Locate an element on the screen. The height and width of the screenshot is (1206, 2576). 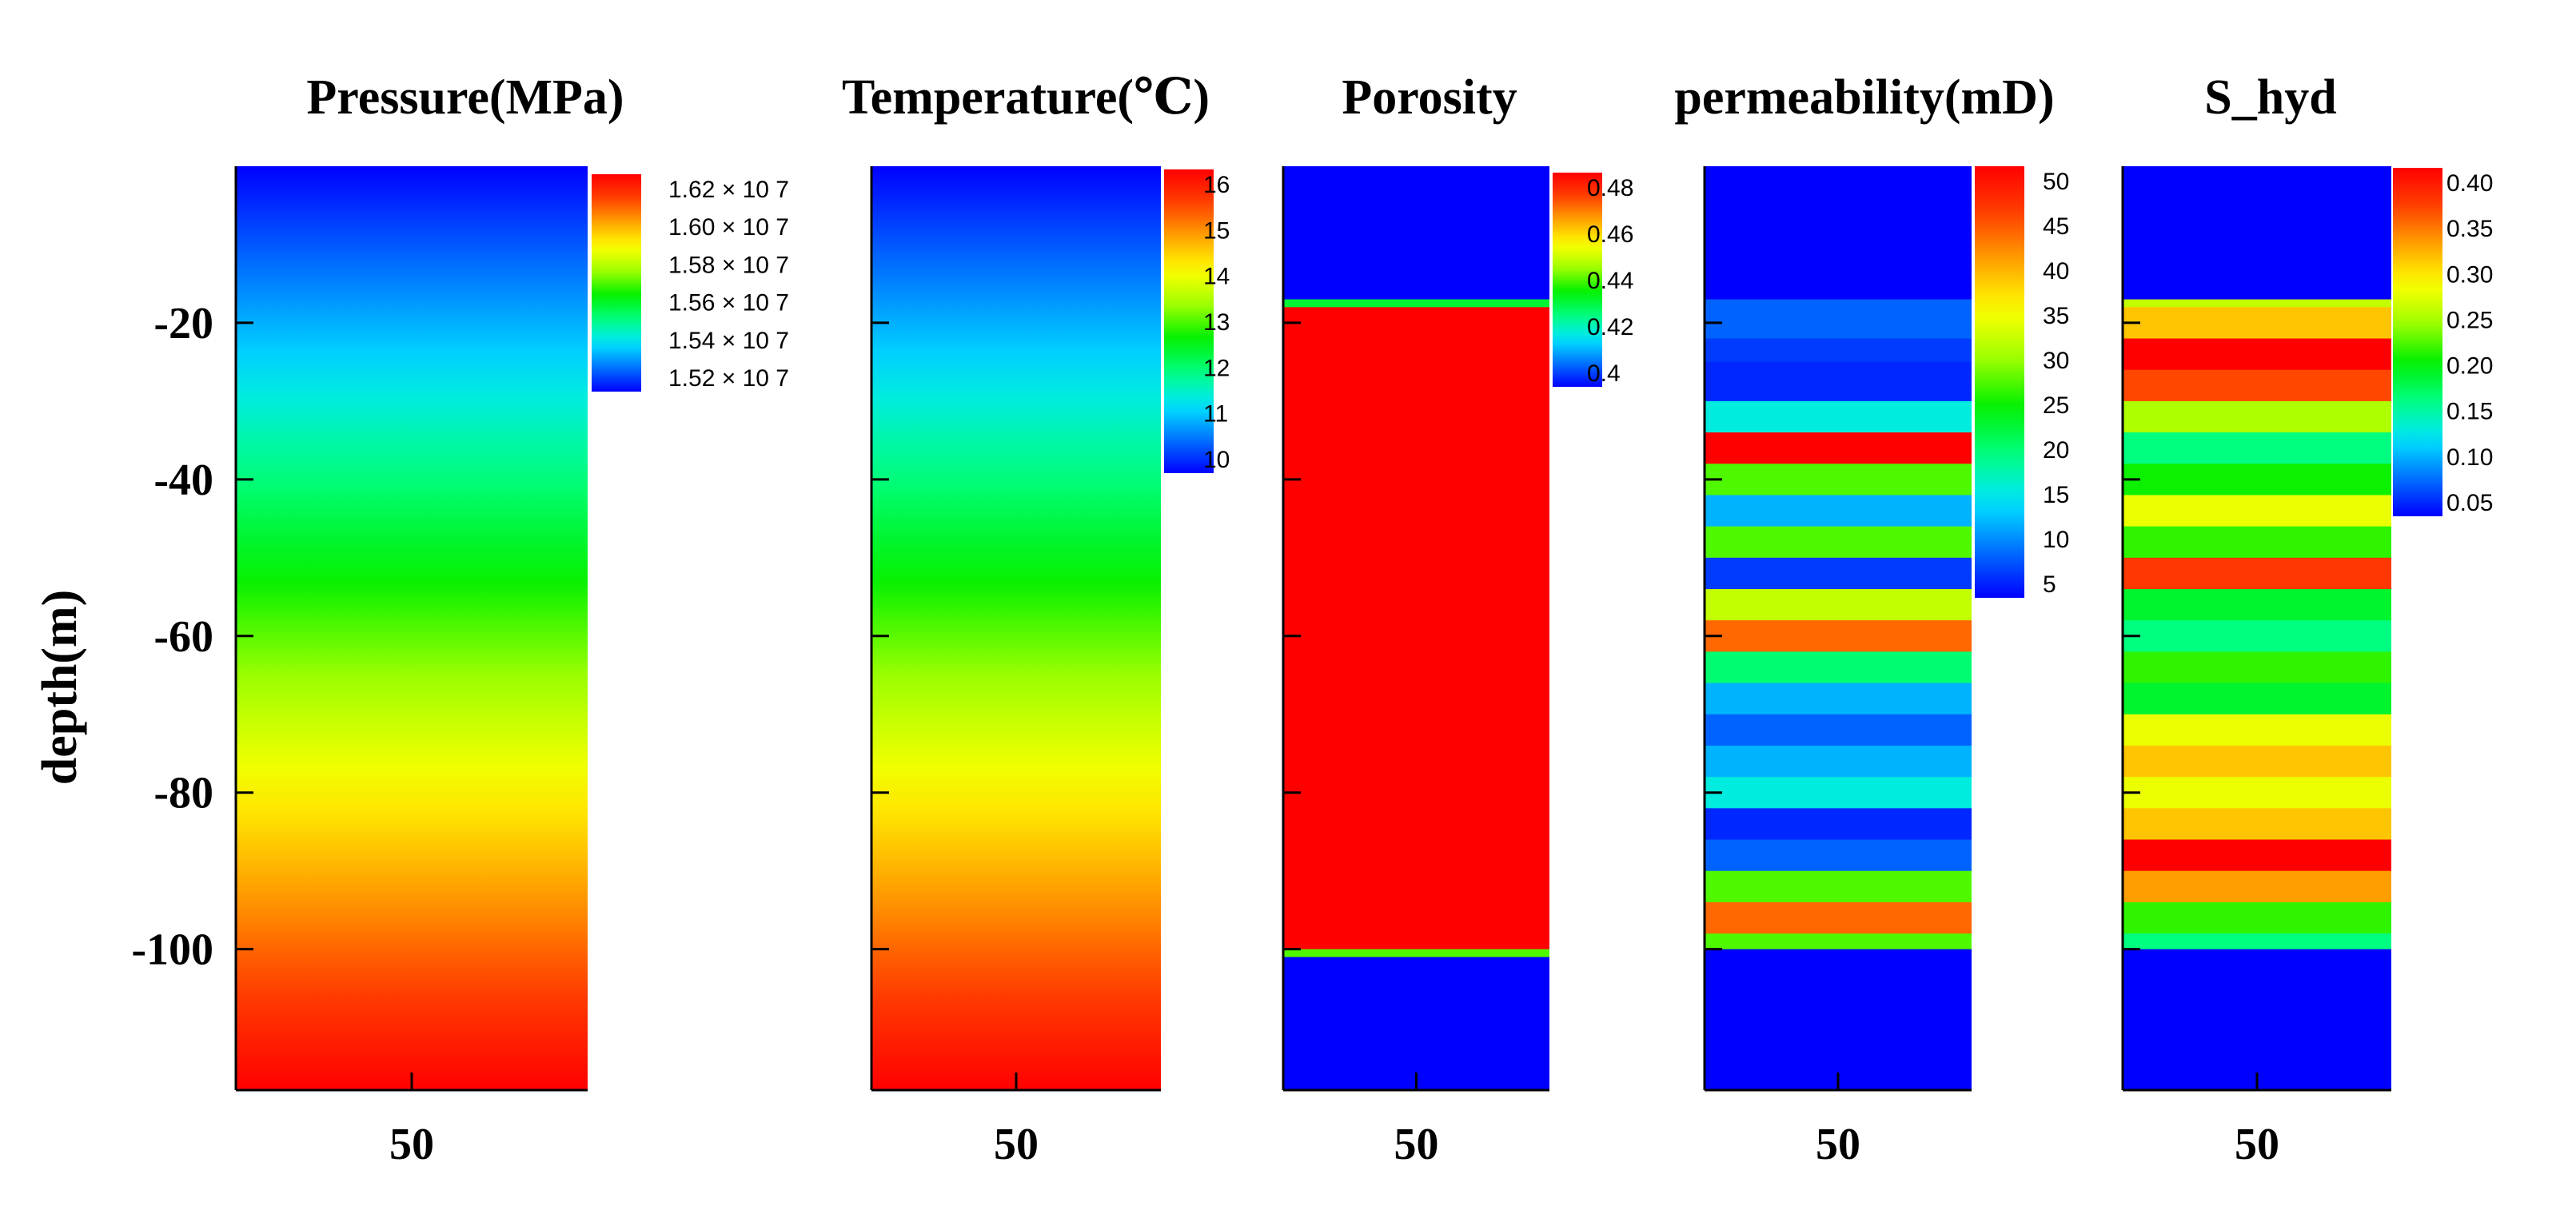
panel-title: Pressure(MPa) is located at coordinates (465, 97).